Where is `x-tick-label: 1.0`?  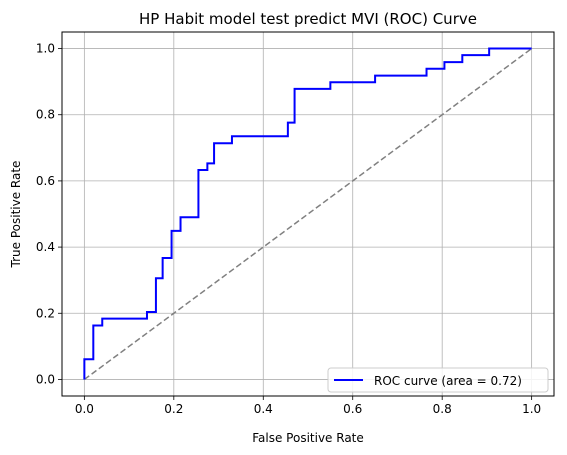 x-tick-label: 1.0 is located at coordinates (531, 409).